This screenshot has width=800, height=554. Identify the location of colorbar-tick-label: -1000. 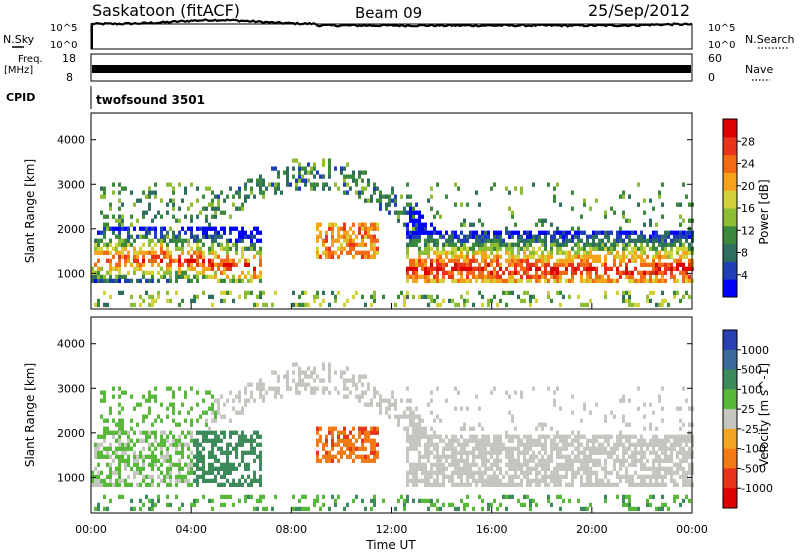
(757, 488).